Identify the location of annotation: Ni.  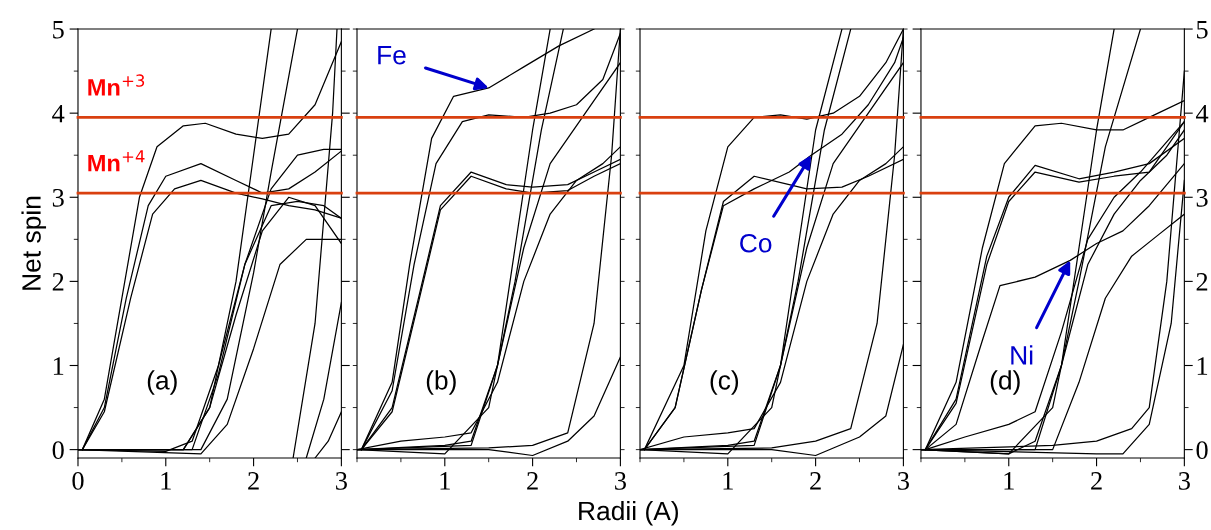
(1022, 355).